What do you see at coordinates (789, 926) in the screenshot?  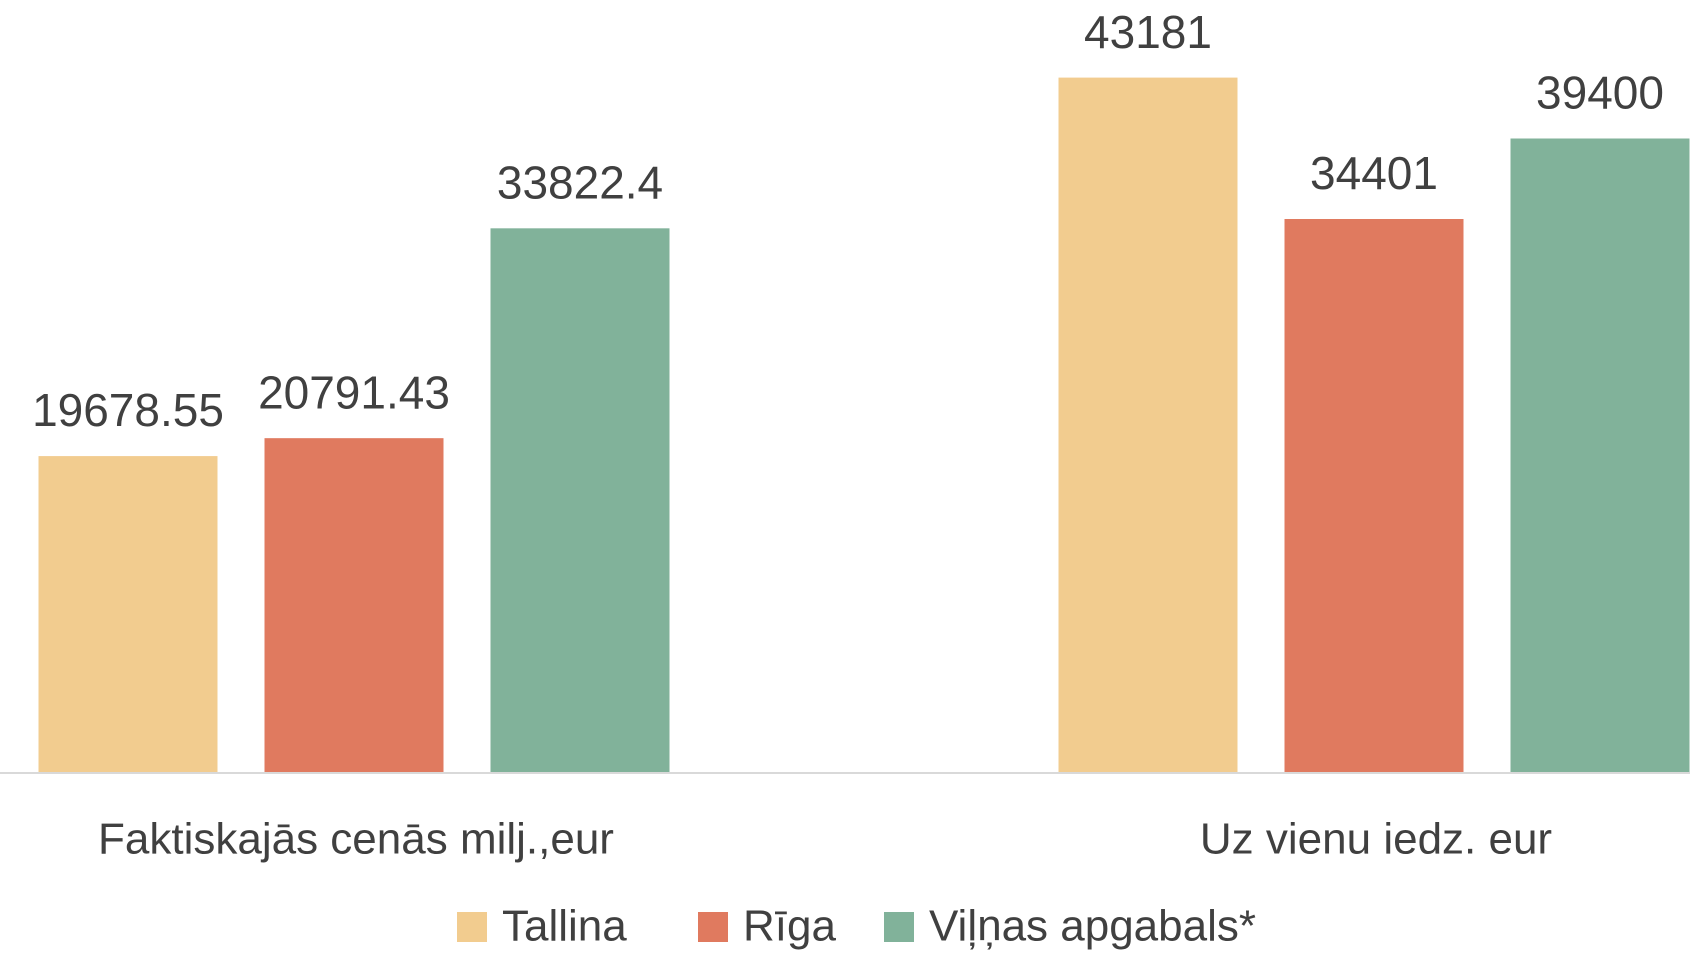 I see `legend-label: Rīga` at bounding box center [789, 926].